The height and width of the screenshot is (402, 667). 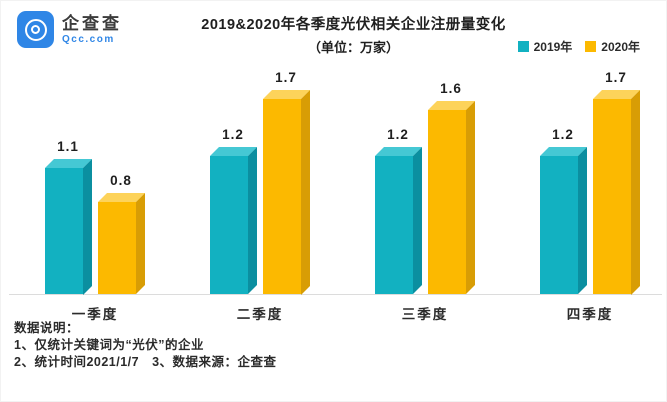 I want to click on brand-domain: Qcc.com, so click(x=88, y=39).